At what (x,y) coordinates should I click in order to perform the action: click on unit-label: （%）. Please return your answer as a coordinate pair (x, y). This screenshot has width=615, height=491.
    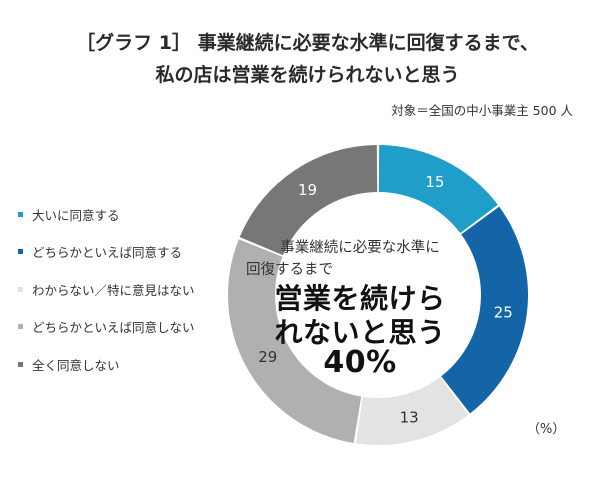
    Looking at the image, I should click on (546, 429).